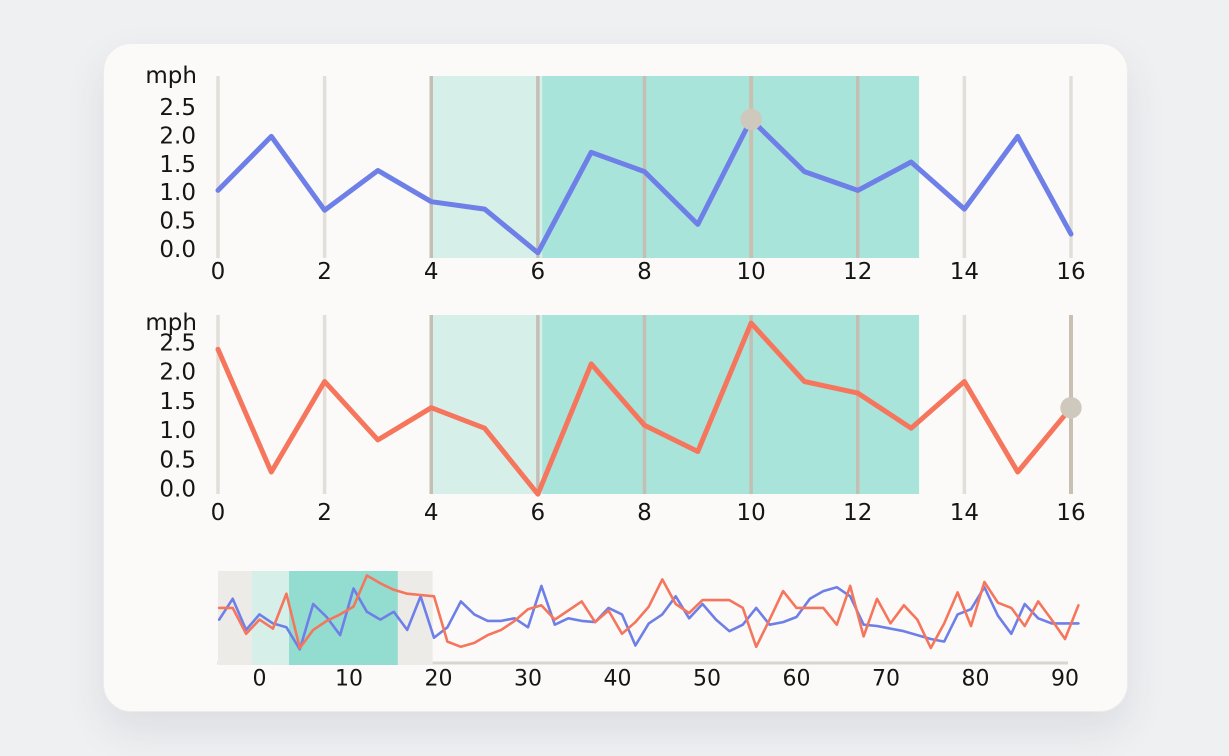  I want to click on x-tick-label: 20, so click(439, 679).